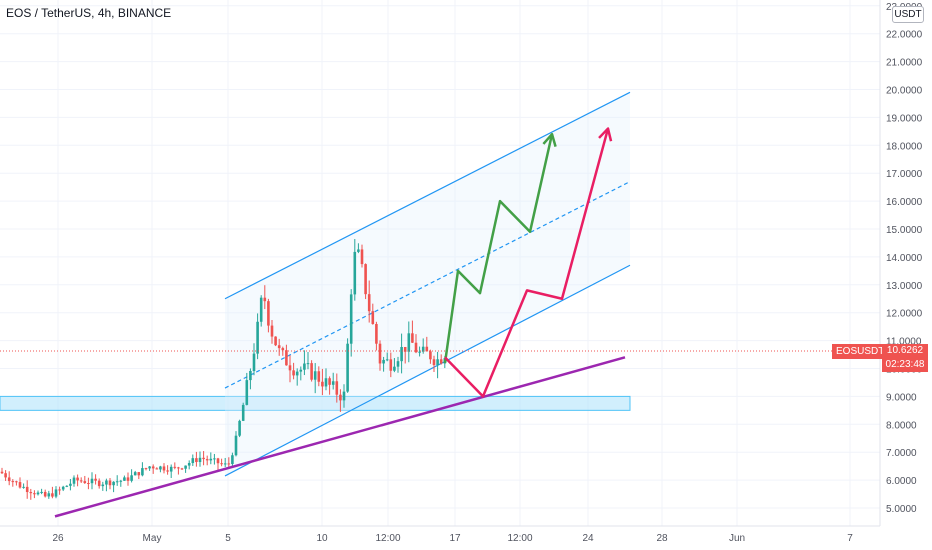  Describe the element at coordinates (549, 139) in the screenshot. I see `green-arrowhead` at that location.